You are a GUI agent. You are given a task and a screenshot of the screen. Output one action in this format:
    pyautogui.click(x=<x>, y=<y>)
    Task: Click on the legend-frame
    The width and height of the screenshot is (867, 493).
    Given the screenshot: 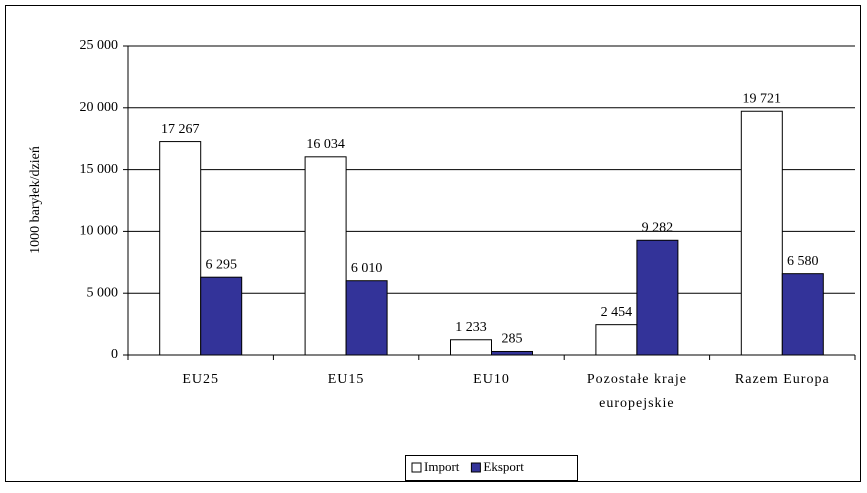 What is the action you would take?
    pyautogui.click(x=491, y=468)
    